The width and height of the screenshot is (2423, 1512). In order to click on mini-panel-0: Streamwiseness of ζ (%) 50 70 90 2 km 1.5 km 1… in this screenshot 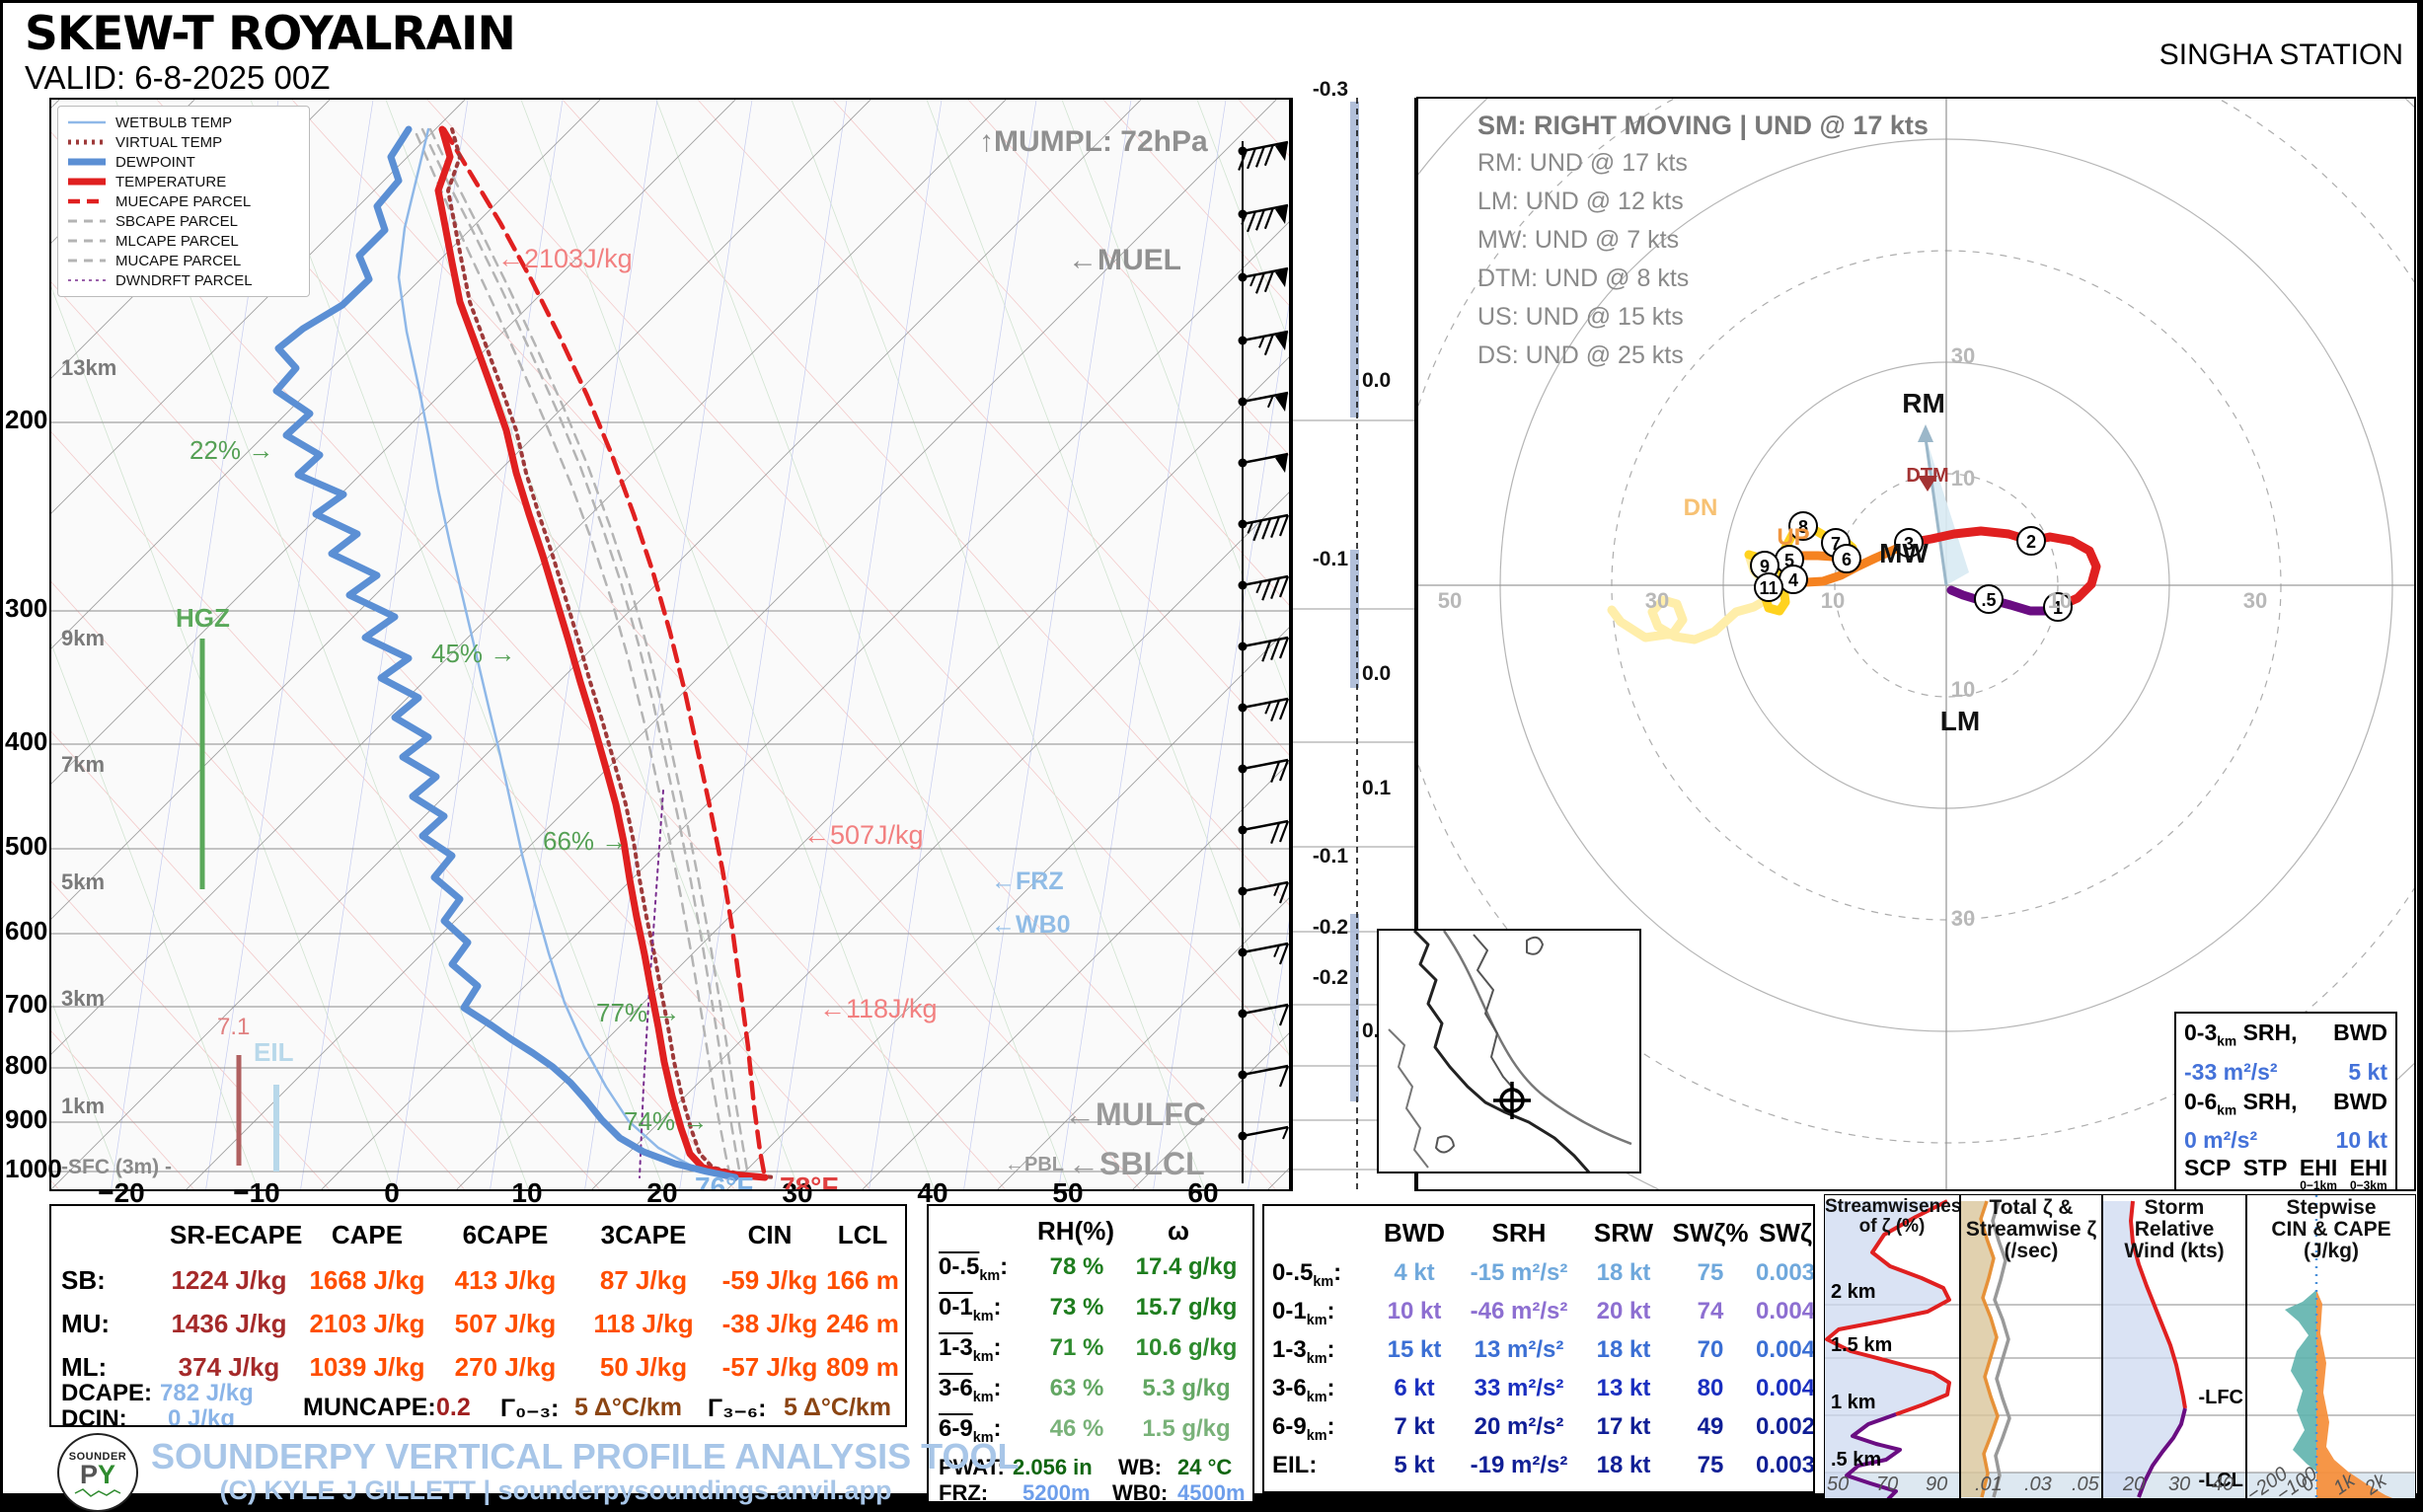, I will do `click(1892, 1346)`.